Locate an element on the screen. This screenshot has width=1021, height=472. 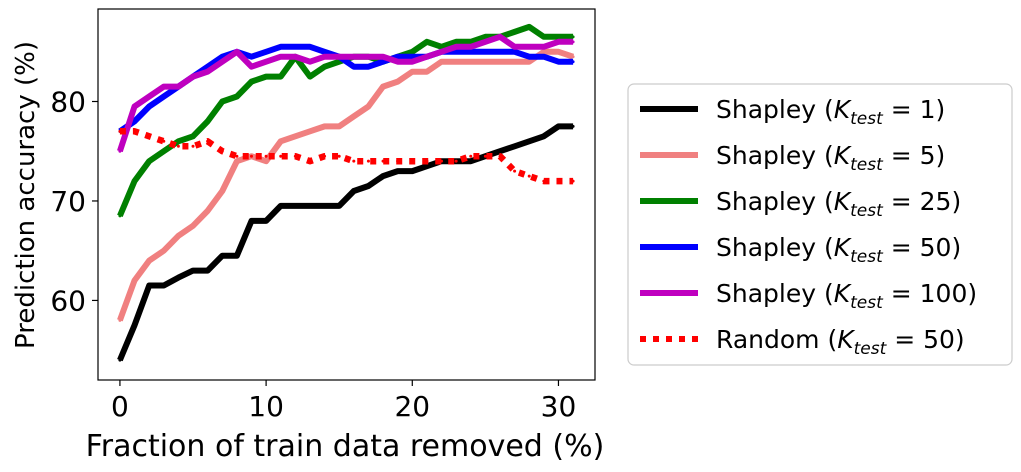
x-axis-title: Fraction of train data removed (%) is located at coordinates (345, 446).